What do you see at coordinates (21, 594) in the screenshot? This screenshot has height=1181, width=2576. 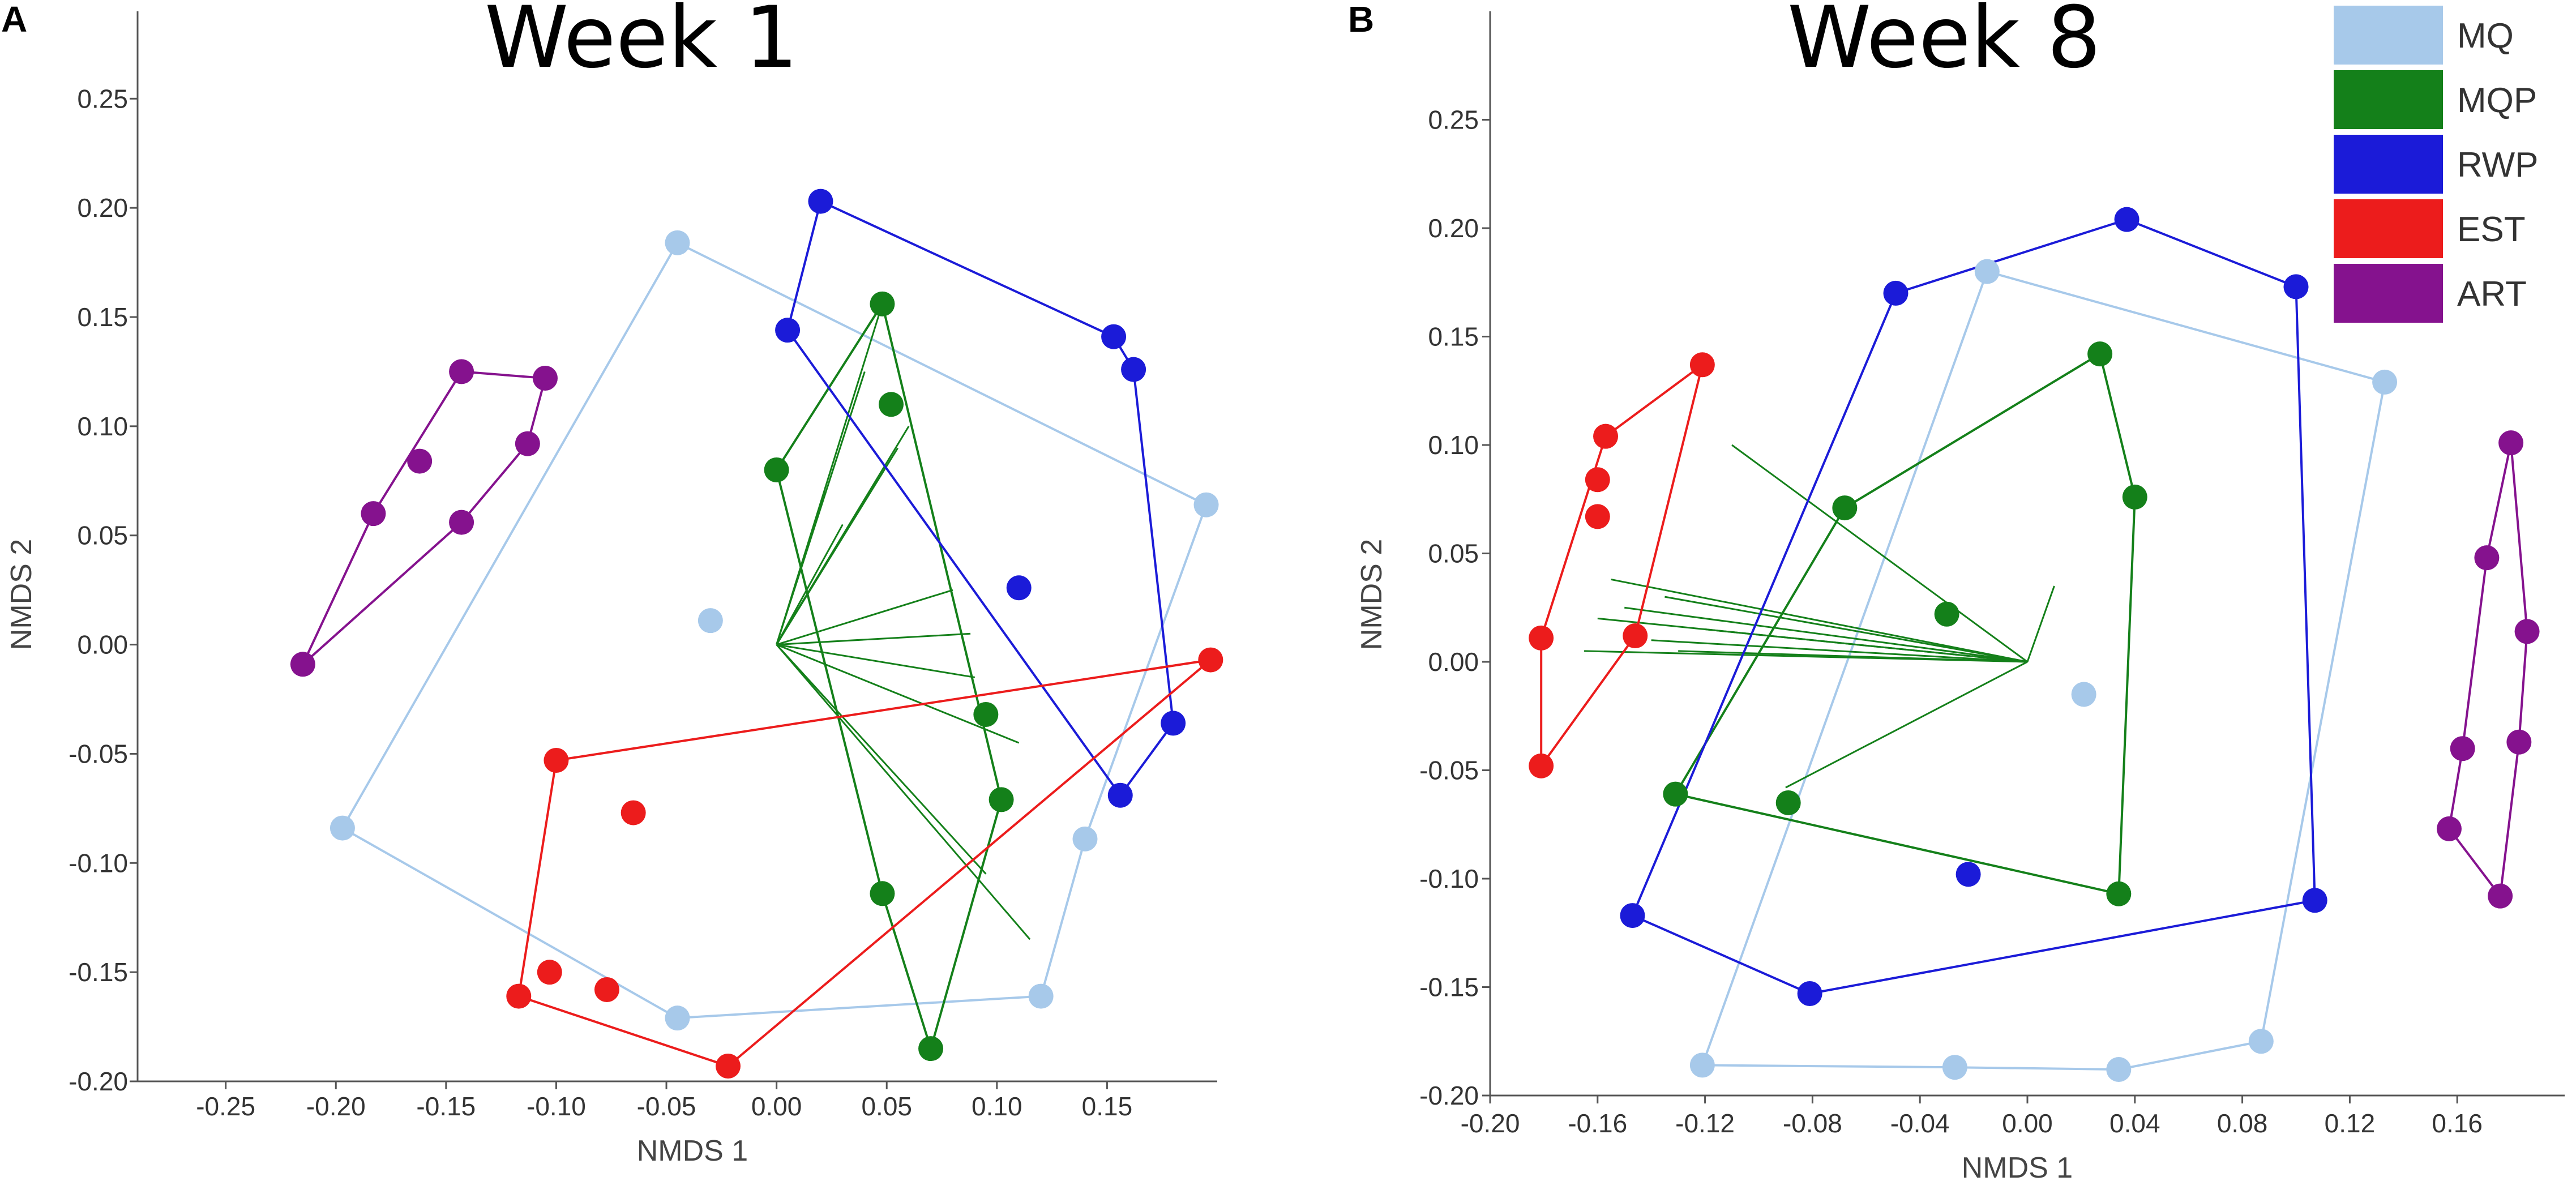 I see `y-axis-label-week-1: NMDS 2` at bounding box center [21, 594].